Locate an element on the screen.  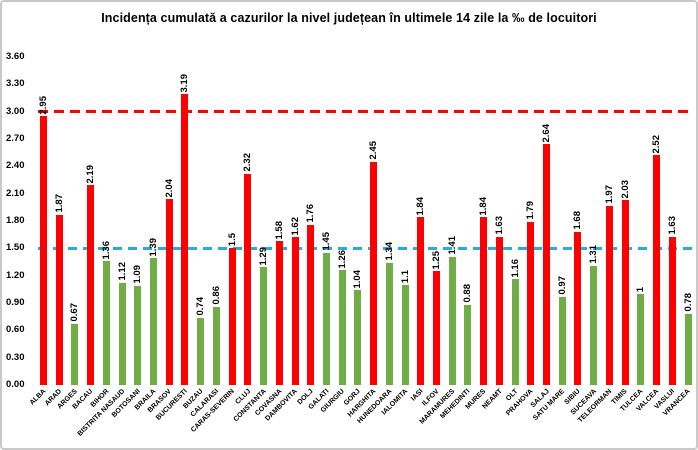
bar-iasi is located at coordinates (421, 301).